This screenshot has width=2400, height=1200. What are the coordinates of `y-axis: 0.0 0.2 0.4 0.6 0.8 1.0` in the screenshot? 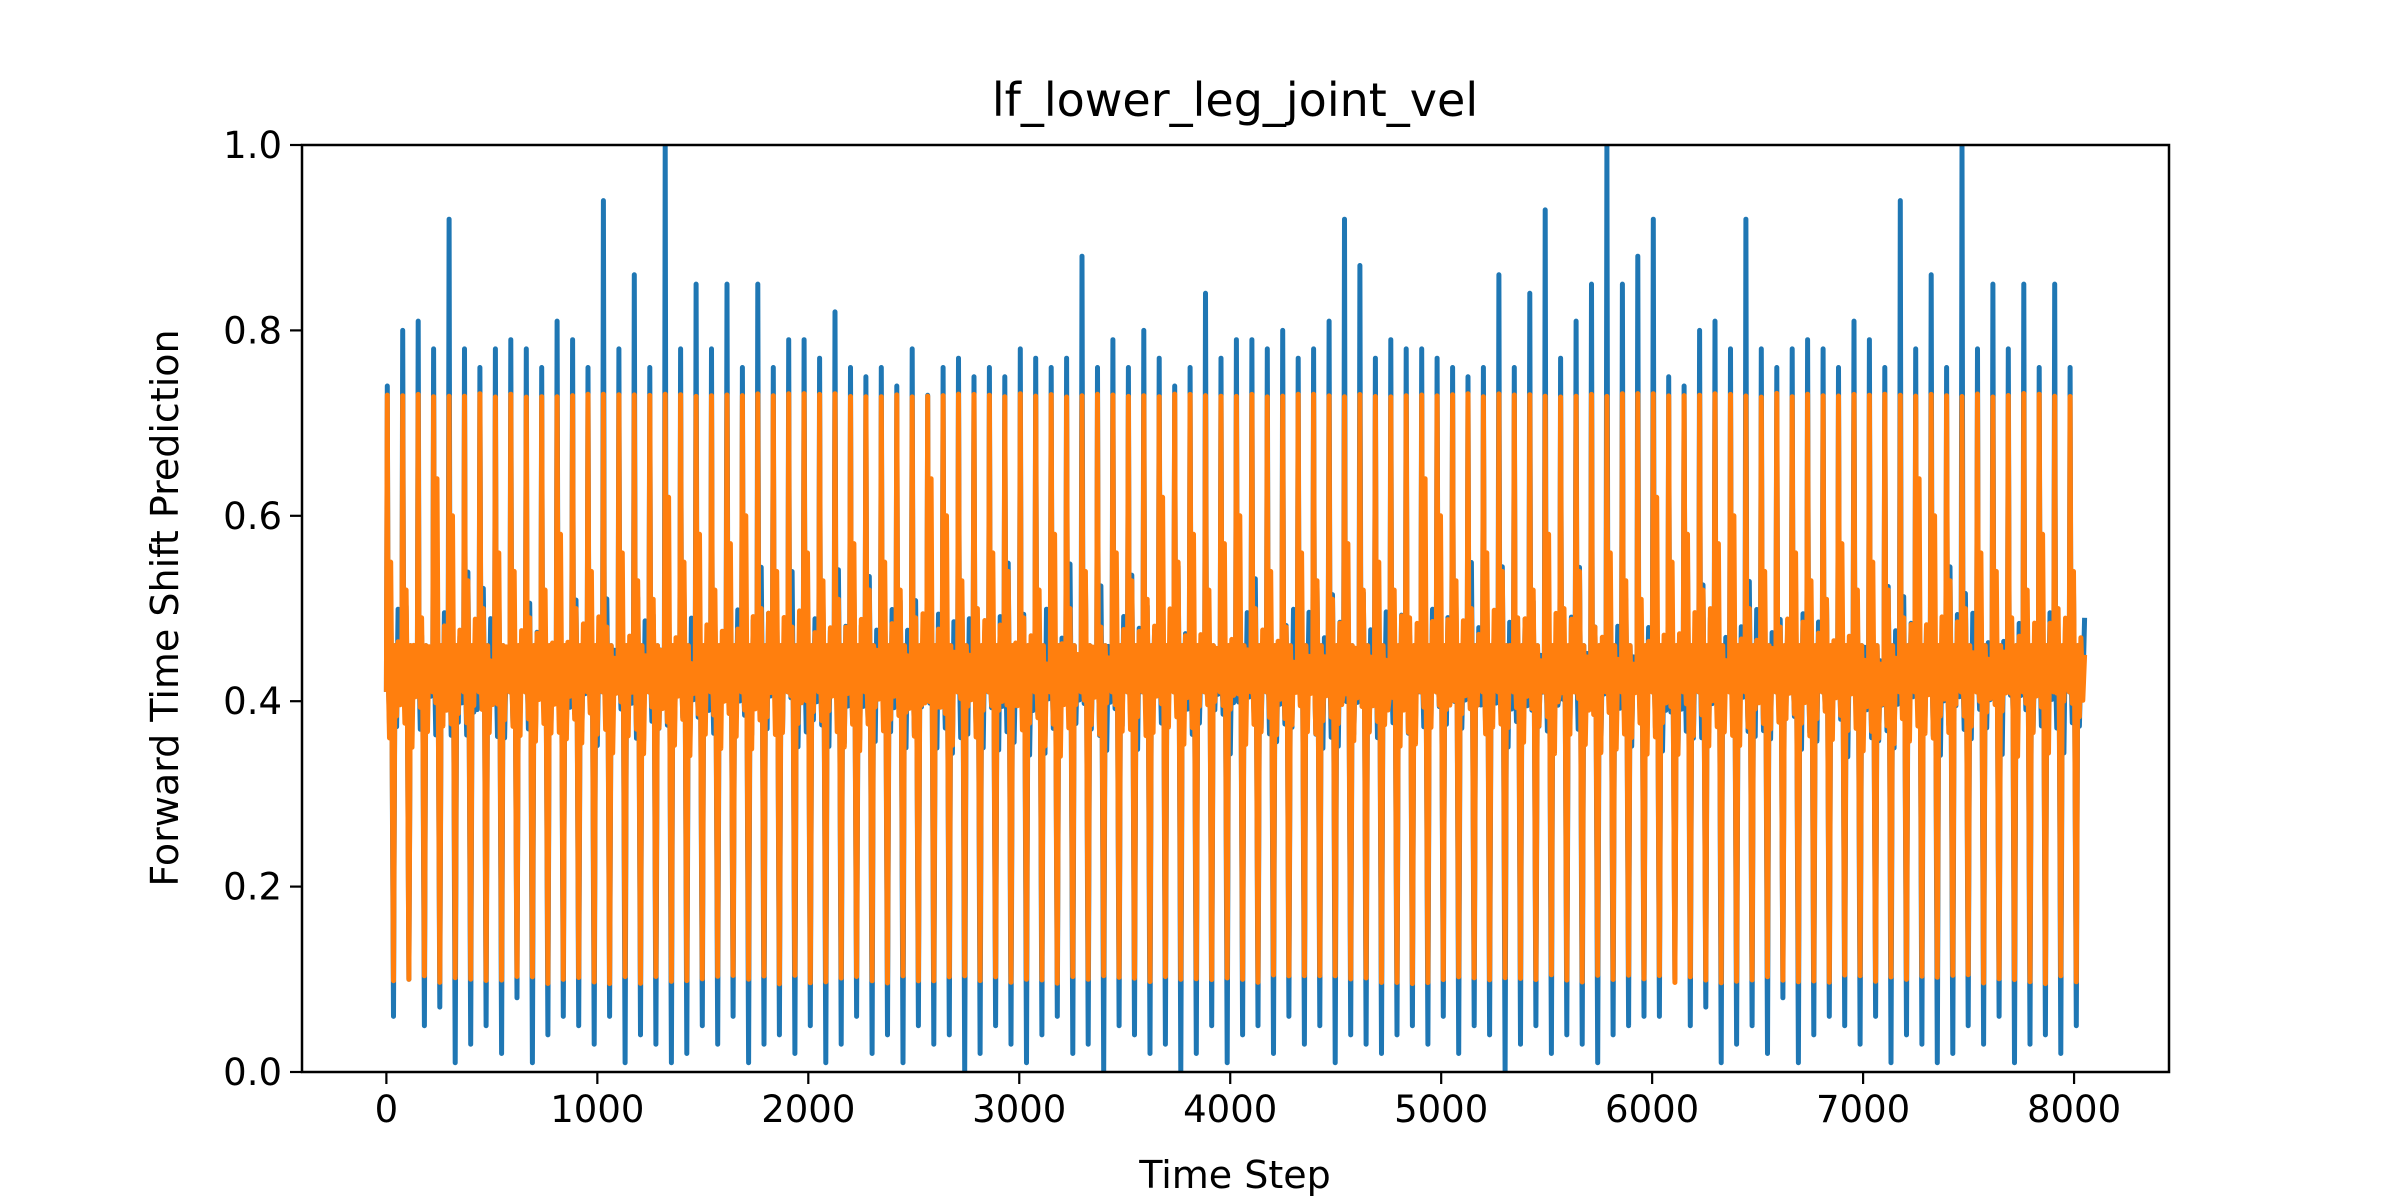 It's located at (262, 609).